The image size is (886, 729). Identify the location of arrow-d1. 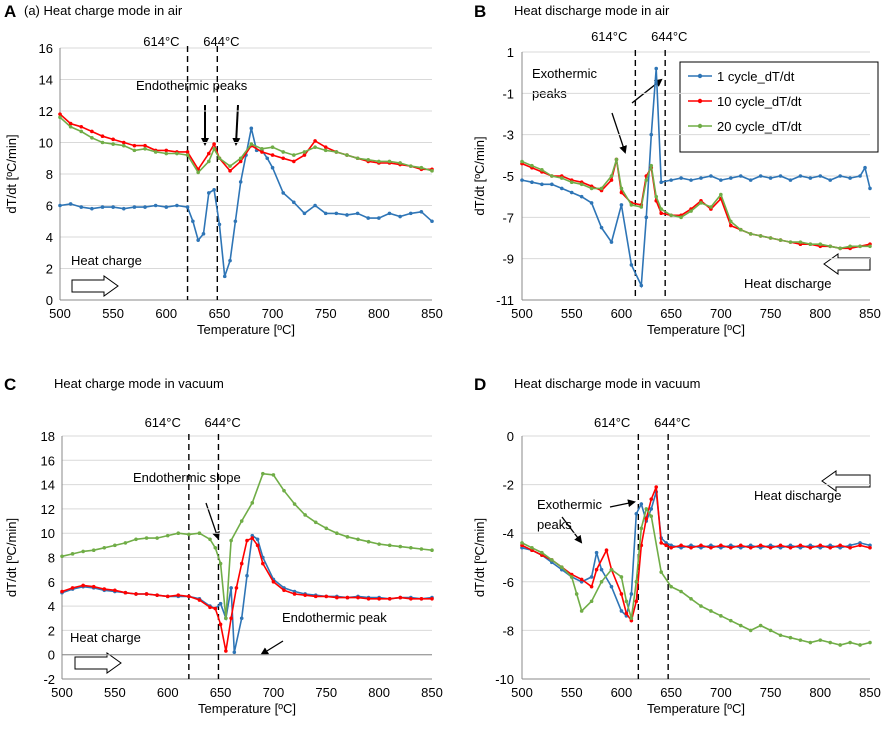
(572, 530).